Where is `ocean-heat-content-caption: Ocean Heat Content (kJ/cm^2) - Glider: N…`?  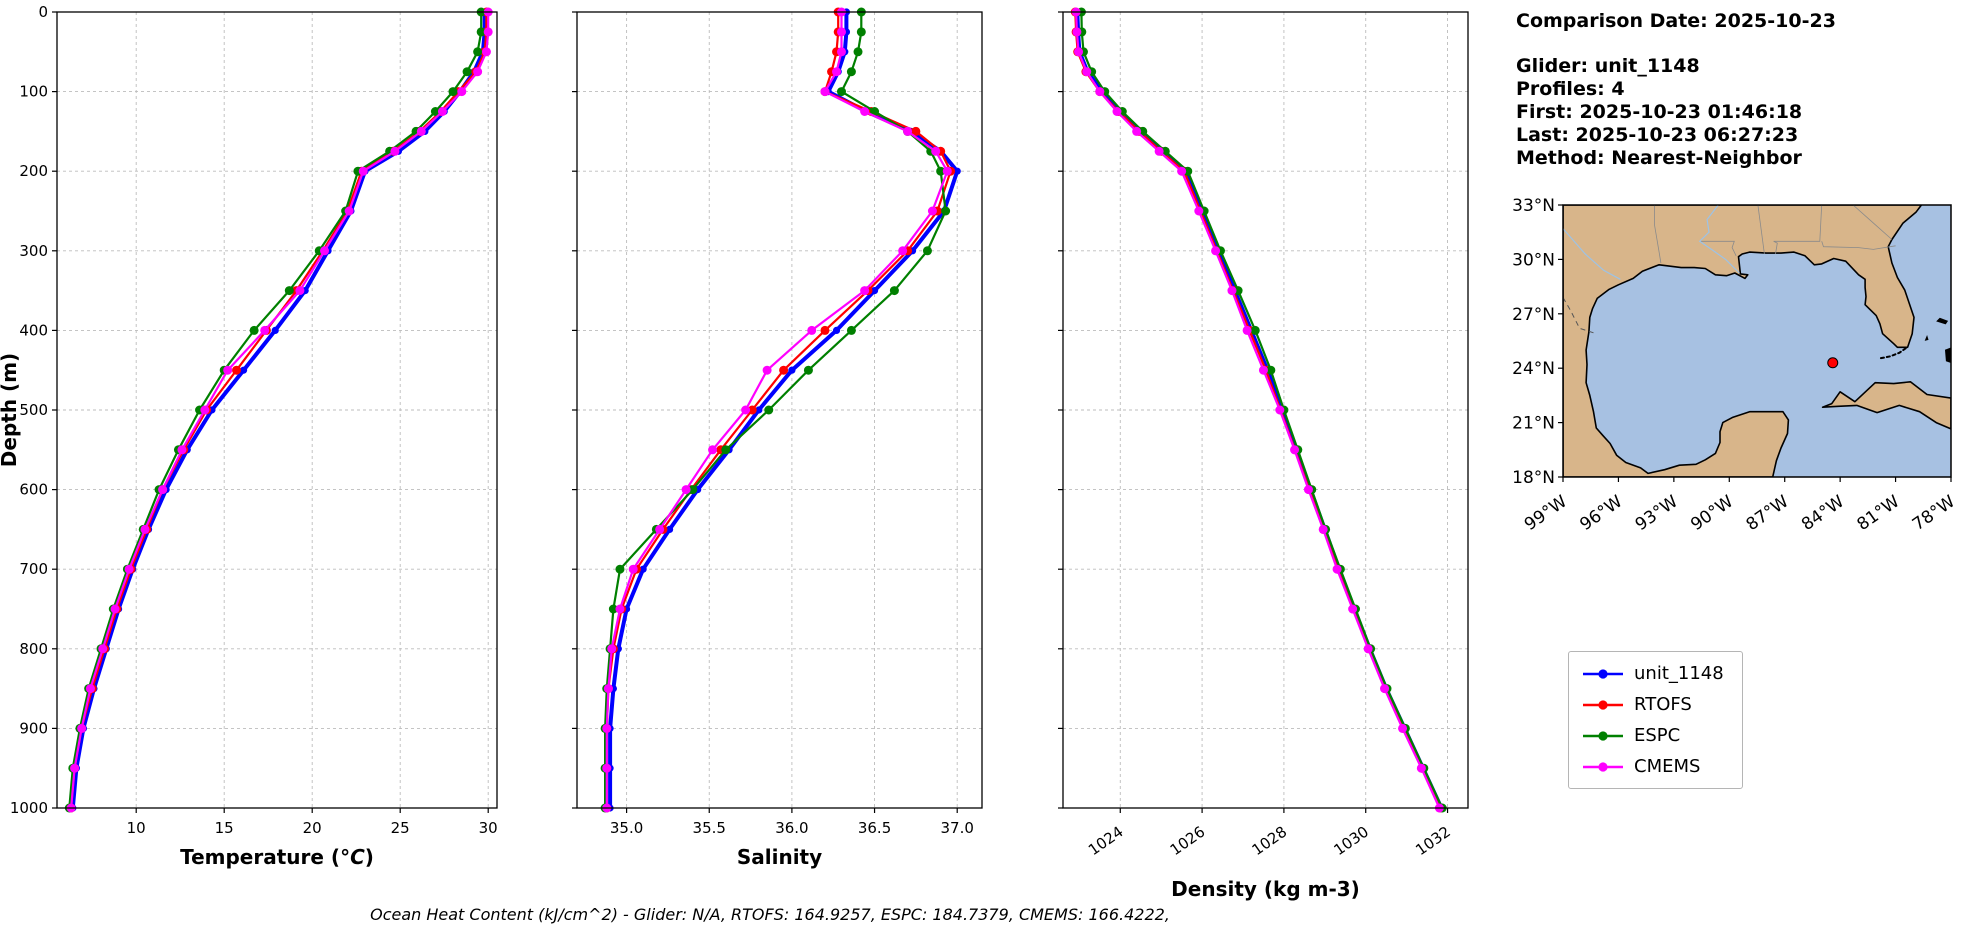 ocean-heat-content-caption: Ocean Heat Content (kJ/cm^2) - Glider: N… is located at coordinates (770, 914).